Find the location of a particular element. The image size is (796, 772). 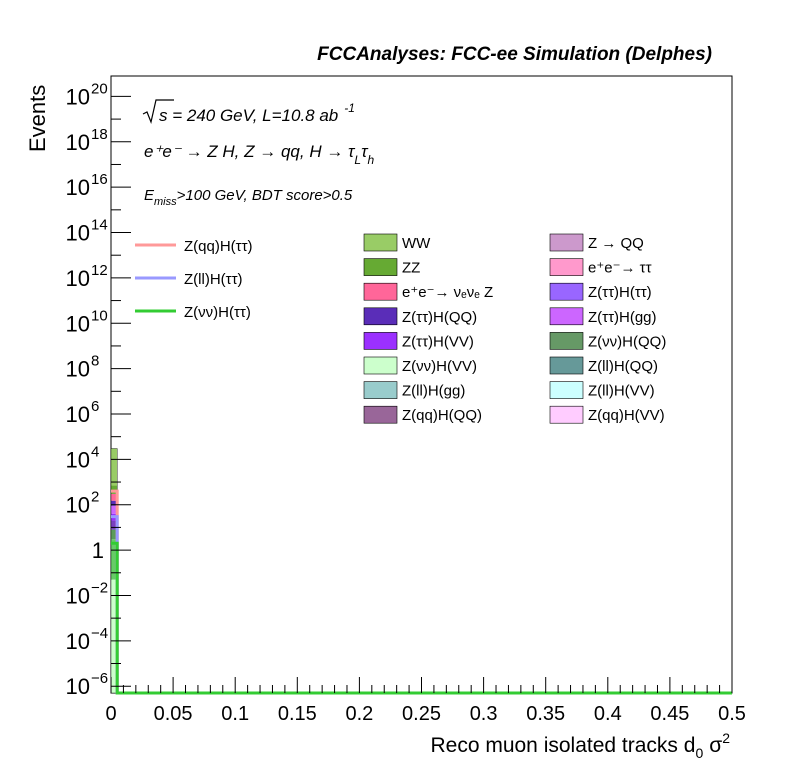

legend-box-label: Z(qq)H(VV) is located at coordinates (626, 415).